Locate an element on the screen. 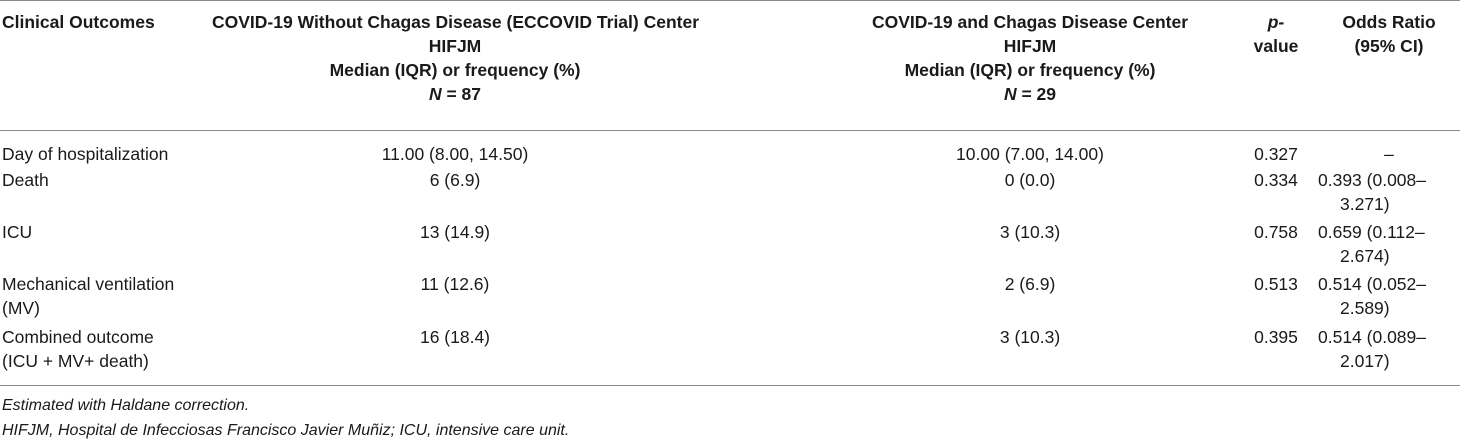 This screenshot has width=1460, height=443. row-3-p: 0.513 is located at coordinates (1276, 284).